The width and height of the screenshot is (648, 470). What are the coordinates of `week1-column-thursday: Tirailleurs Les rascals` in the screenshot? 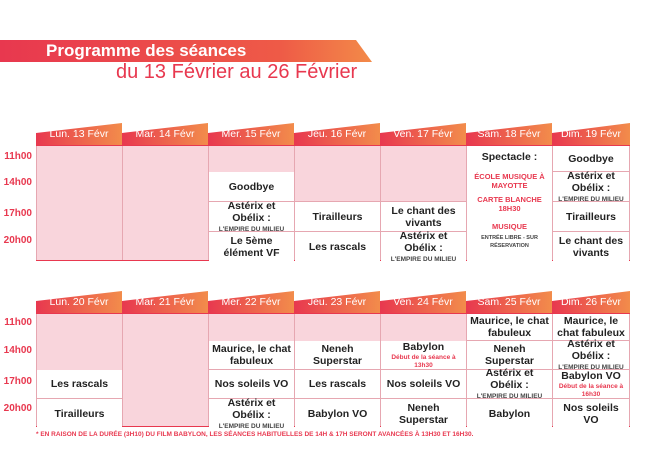 It's located at (337, 204).